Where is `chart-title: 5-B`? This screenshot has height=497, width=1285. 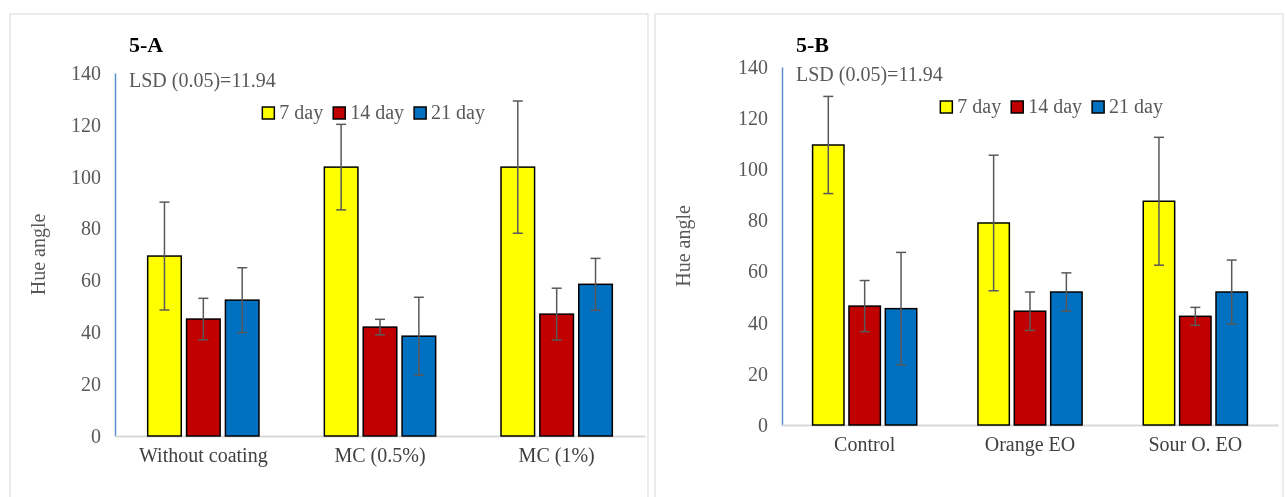 chart-title: 5-B is located at coordinates (813, 44).